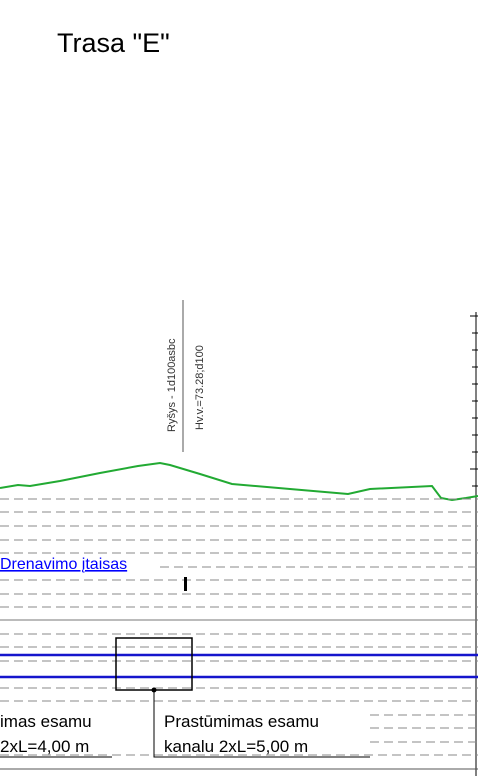 Image resolution: width=478 pixels, height=776 pixels. What do you see at coordinates (236, 746) in the screenshot?
I see `right-push-label-line2: kanalu 2xL=5,00 m` at bounding box center [236, 746].